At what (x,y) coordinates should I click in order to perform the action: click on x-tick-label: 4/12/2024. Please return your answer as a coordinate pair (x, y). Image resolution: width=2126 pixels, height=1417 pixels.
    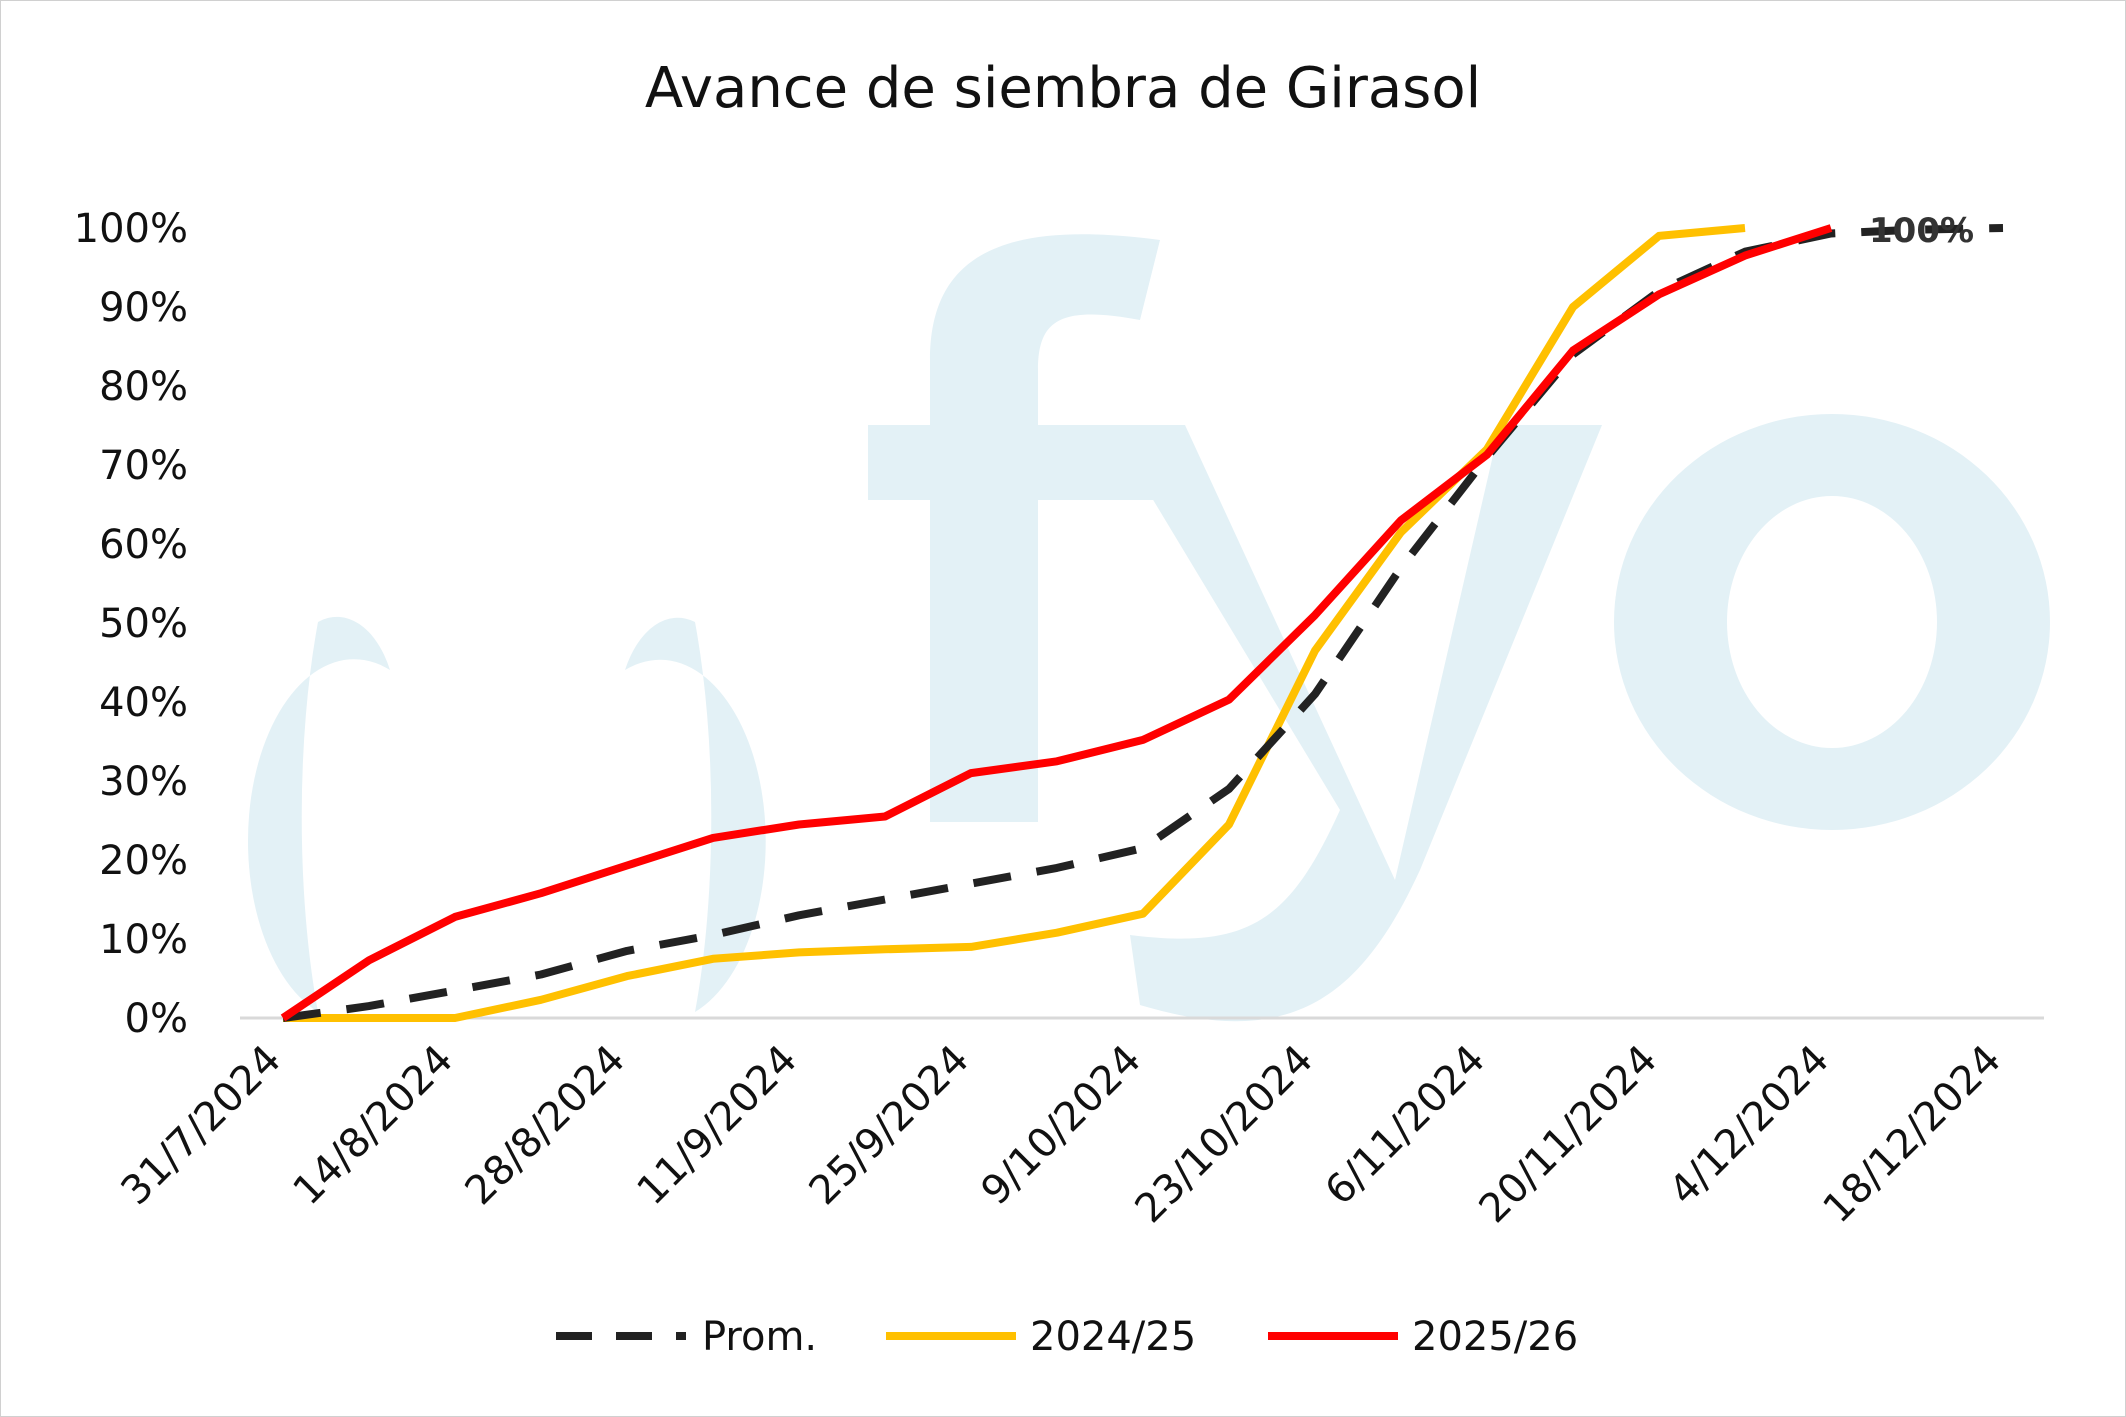
    Looking at the image, I should click on (1750, 1126).